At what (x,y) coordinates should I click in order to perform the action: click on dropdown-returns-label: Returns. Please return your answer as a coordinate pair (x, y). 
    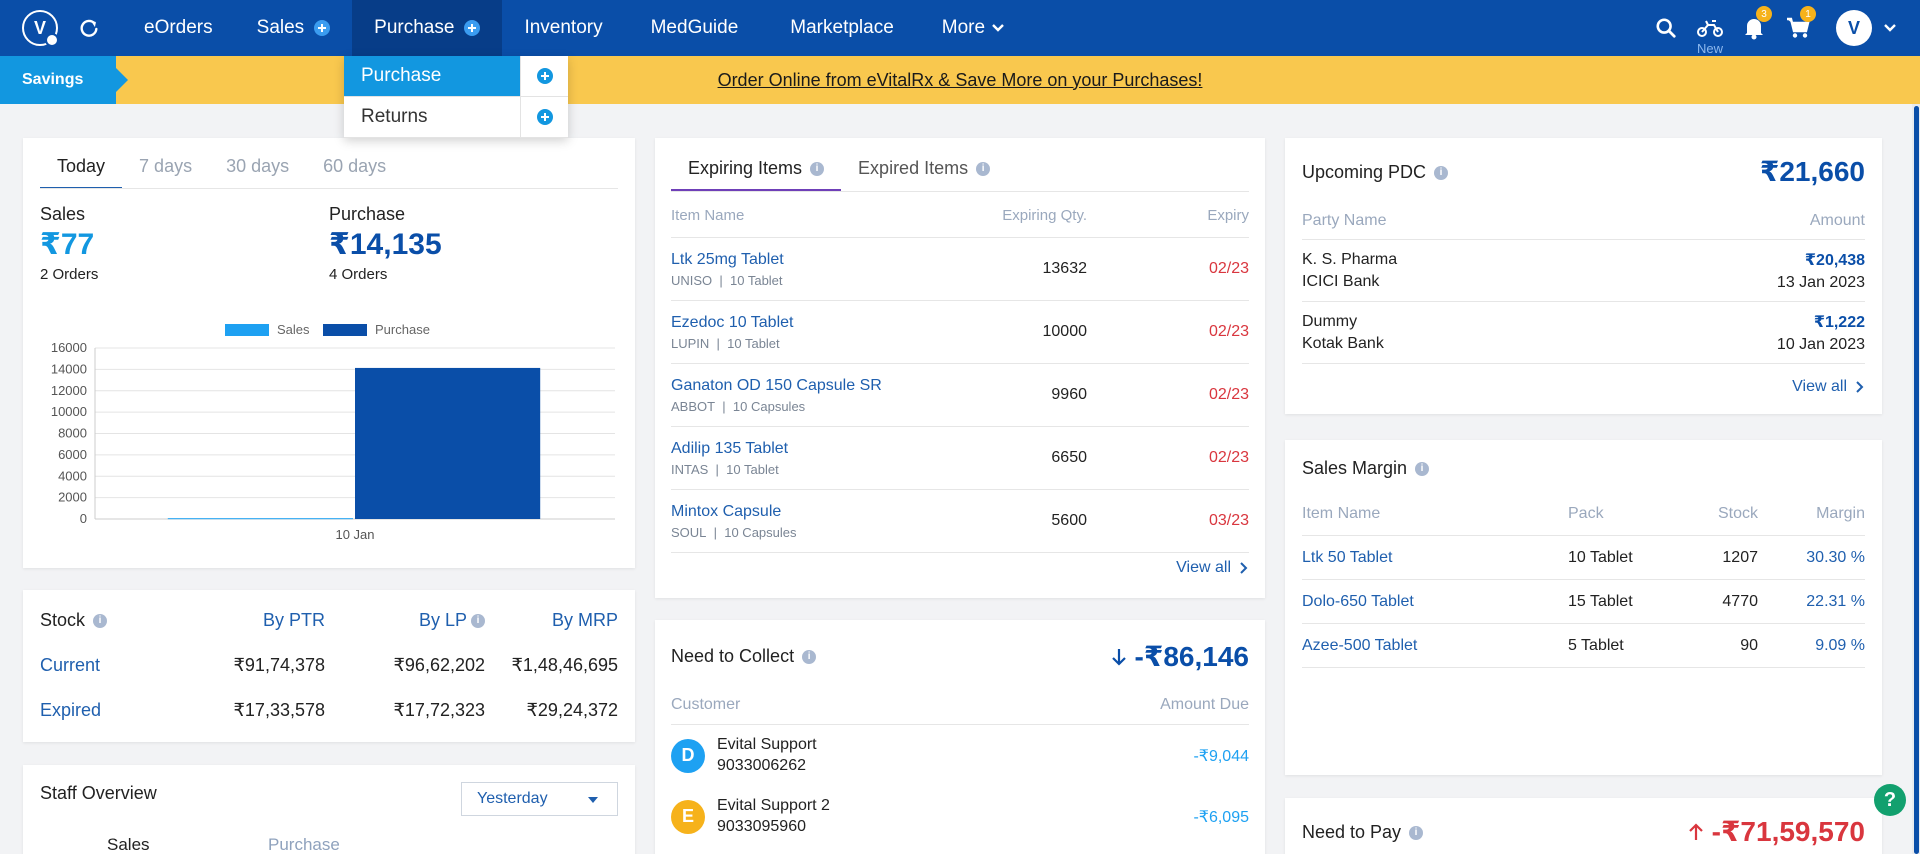
    Looking at the image, I should click on (394, 116).